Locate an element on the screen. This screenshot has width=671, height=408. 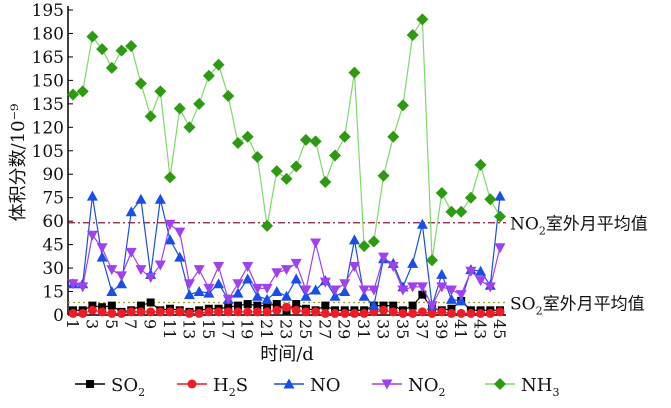
x-tick-label: 43 is located at coordinates (480, 329).